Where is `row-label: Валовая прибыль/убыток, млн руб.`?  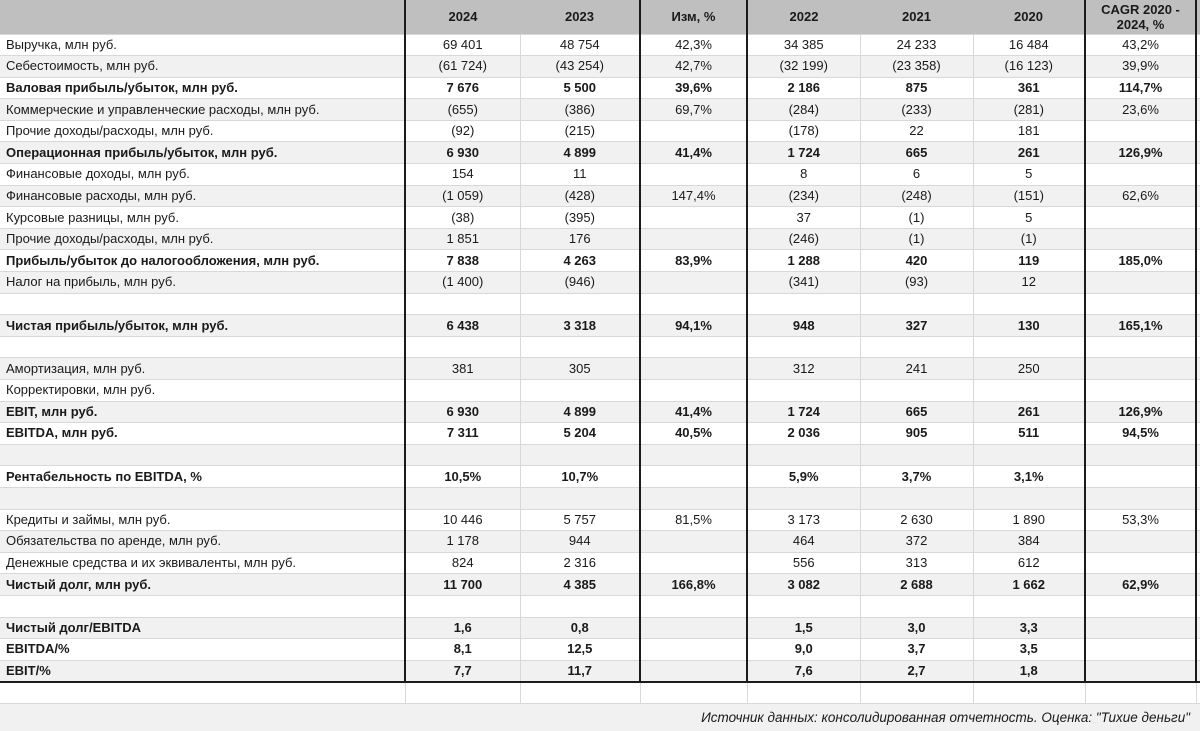
row-label: Валовая прибыль/убыток, млн руб. is located at coordinates (202, 88).